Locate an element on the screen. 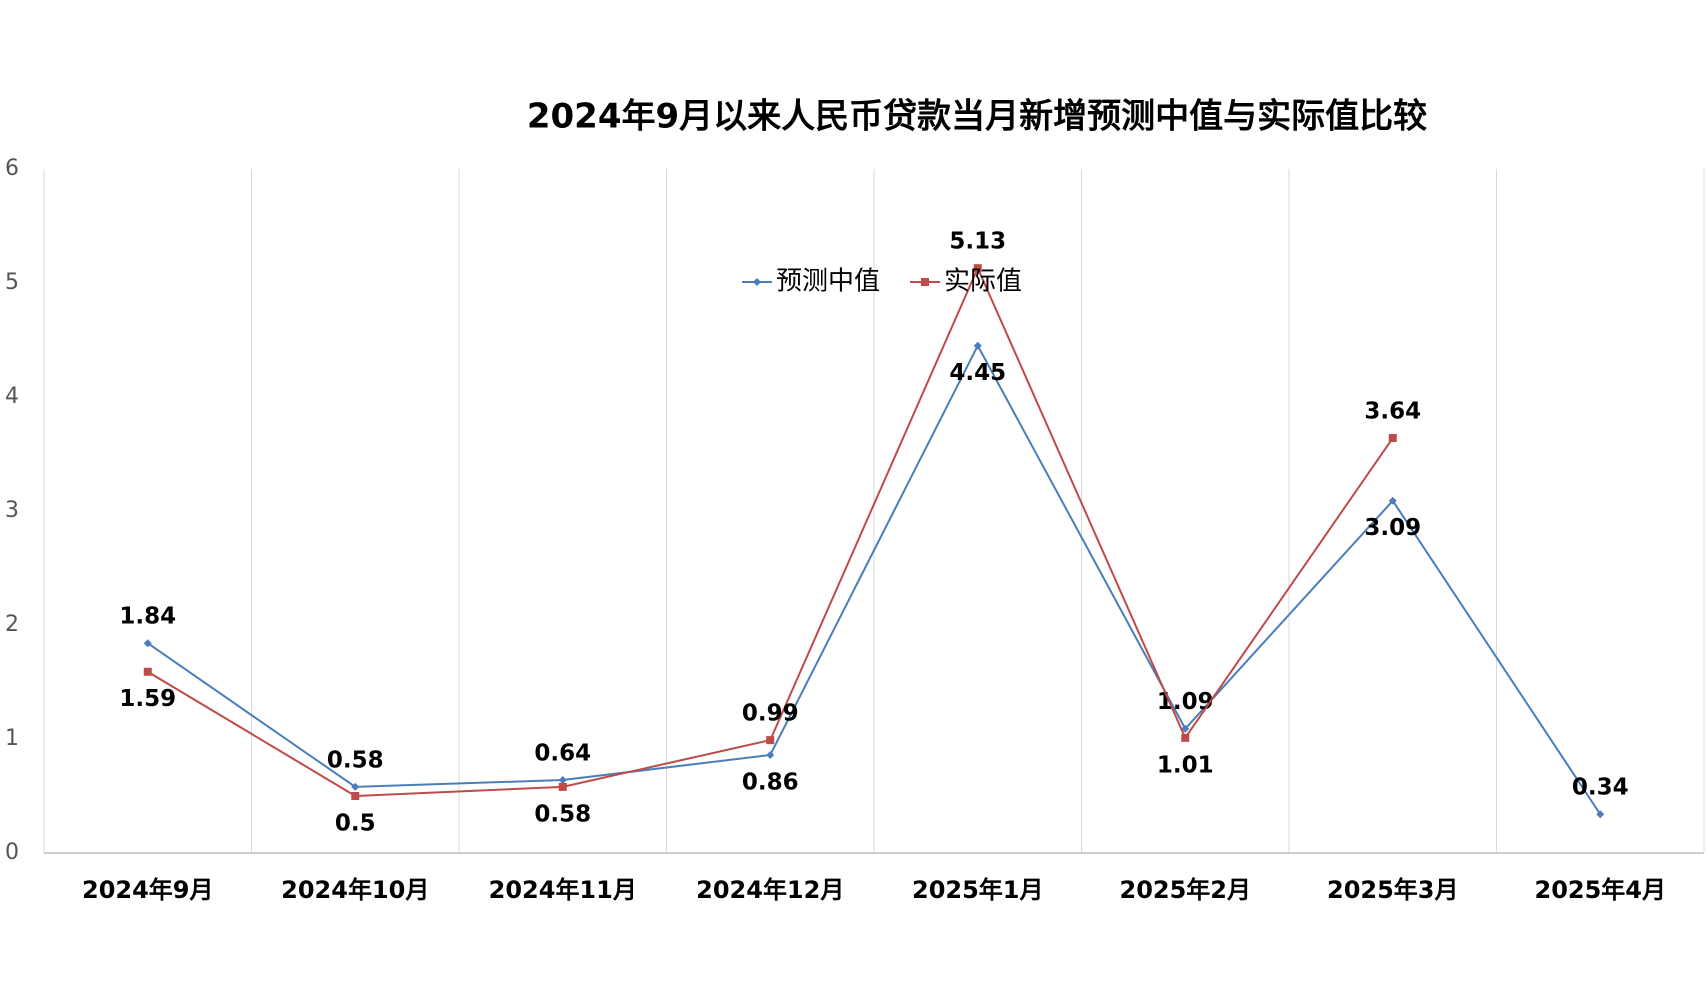  data-label: 0.34 is located at coordinates (1600, 788).